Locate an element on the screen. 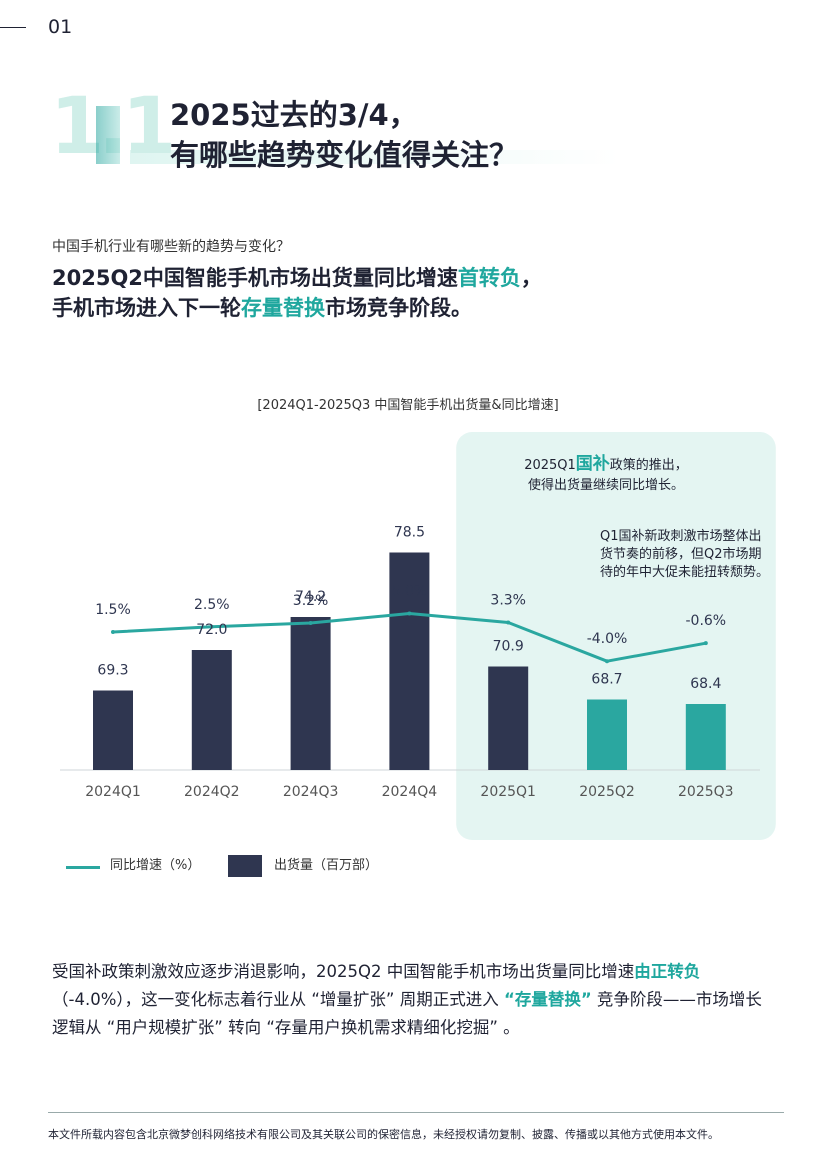 The height and width of the screenshot is (1168, 816). headline-line2-text: 手机市场进入下一轮 is located at coordinates (146, 308).